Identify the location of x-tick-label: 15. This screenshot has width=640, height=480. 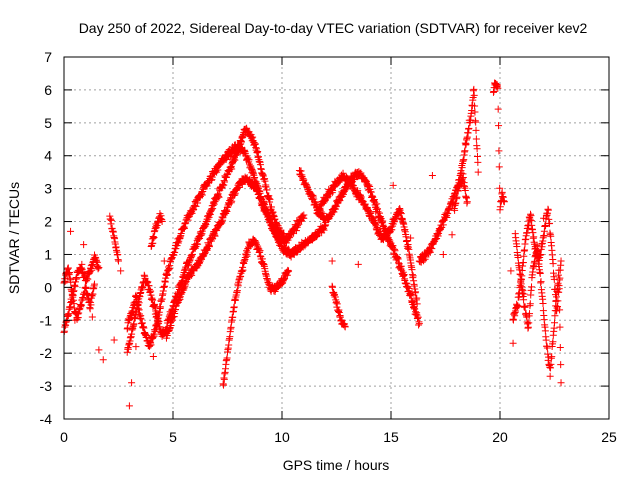
(391, 437).